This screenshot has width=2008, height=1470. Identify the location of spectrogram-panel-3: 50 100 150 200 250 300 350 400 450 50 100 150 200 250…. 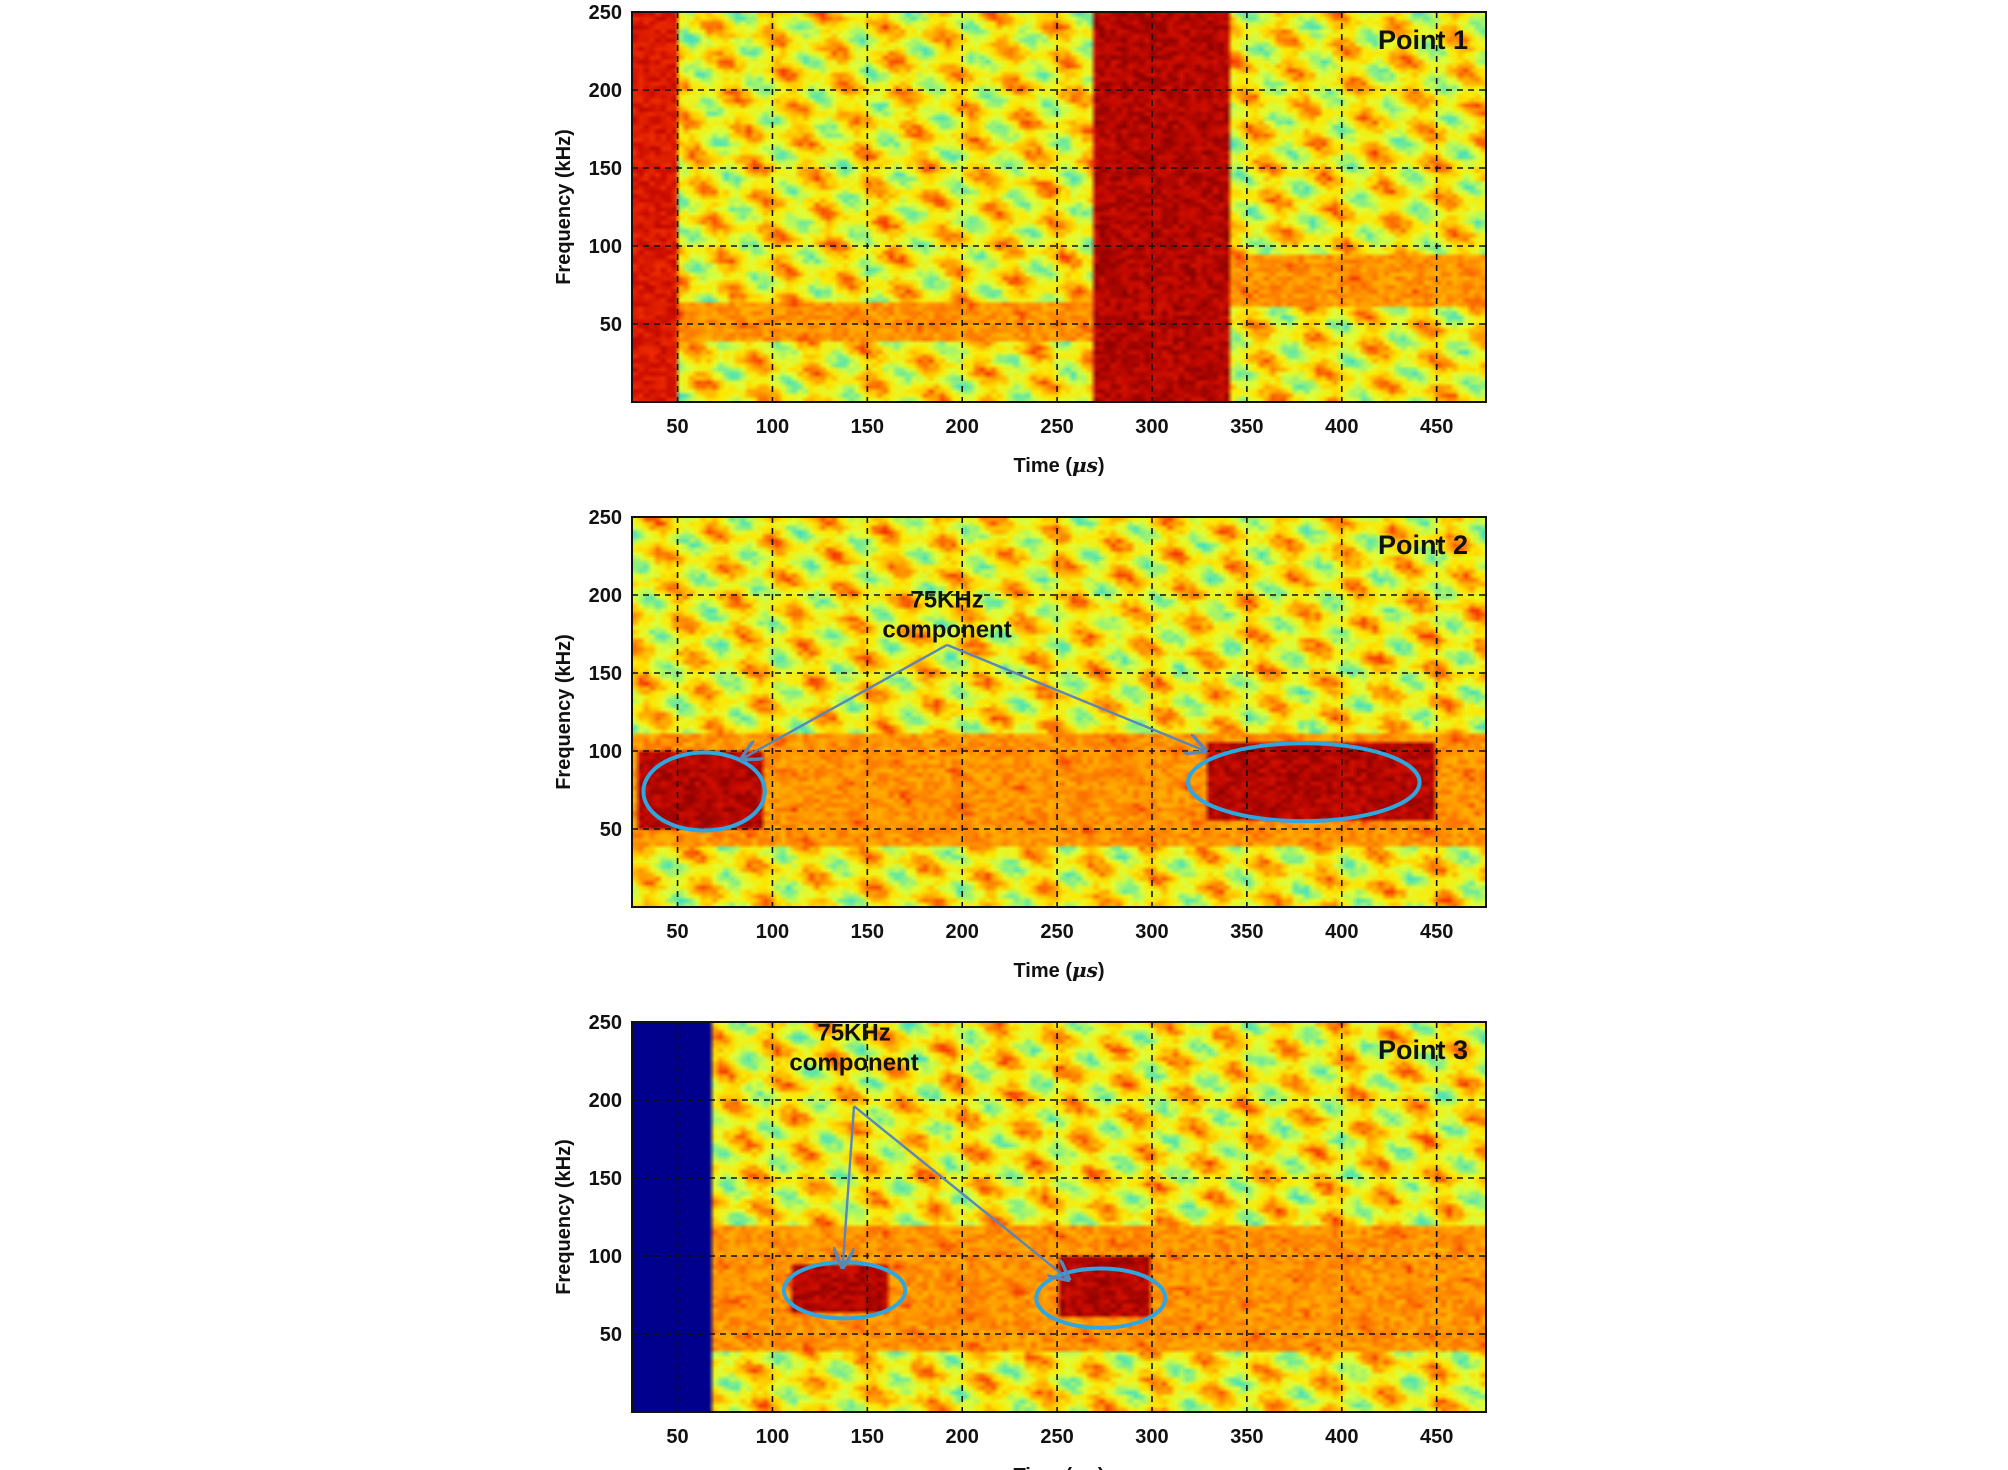
(1020, 1241).